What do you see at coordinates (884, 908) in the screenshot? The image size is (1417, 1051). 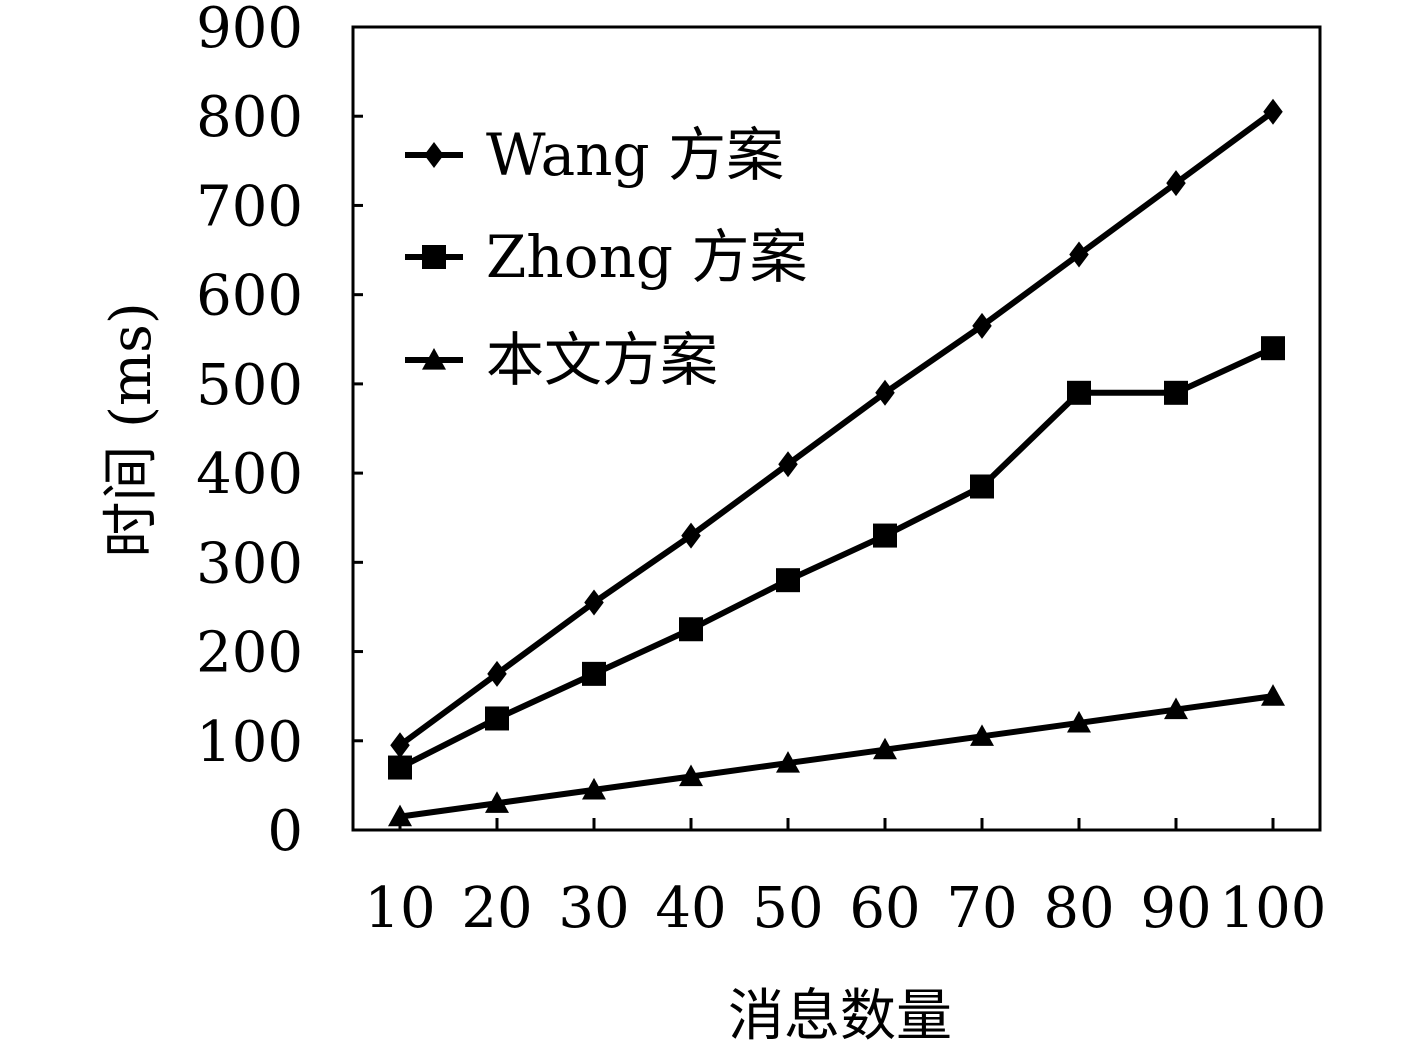 I see `x-tick-label: 60` at bounding box center [884, 908].